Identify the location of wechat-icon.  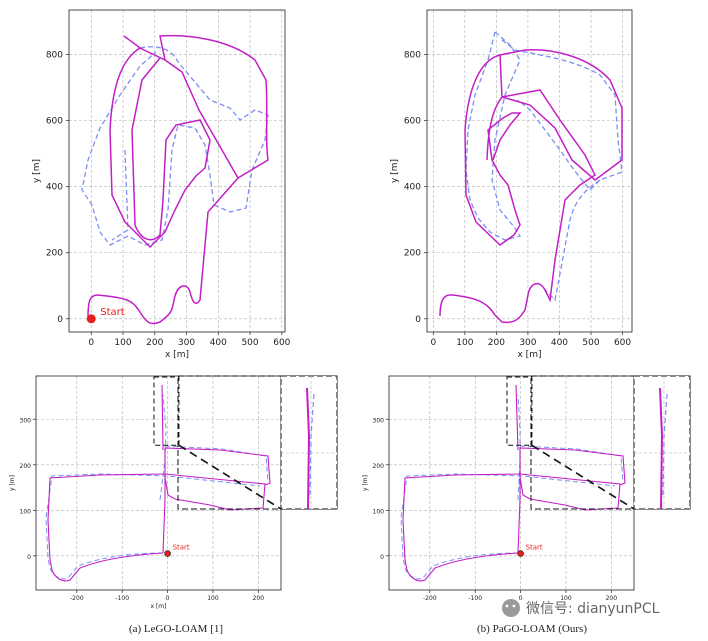
(511, 608).